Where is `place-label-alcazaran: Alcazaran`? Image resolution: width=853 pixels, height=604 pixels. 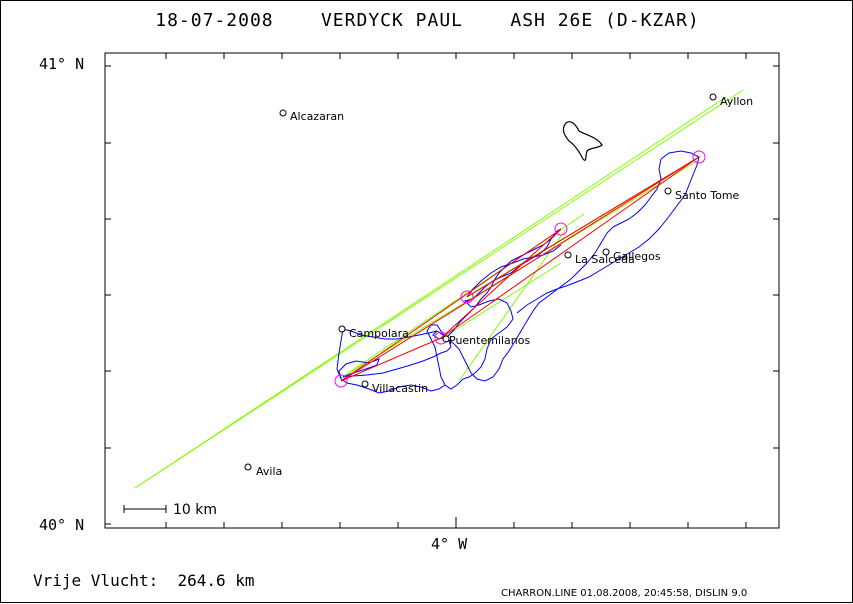 place-label-alcazaran: Alcazaran is located at coordinates (317, 116).